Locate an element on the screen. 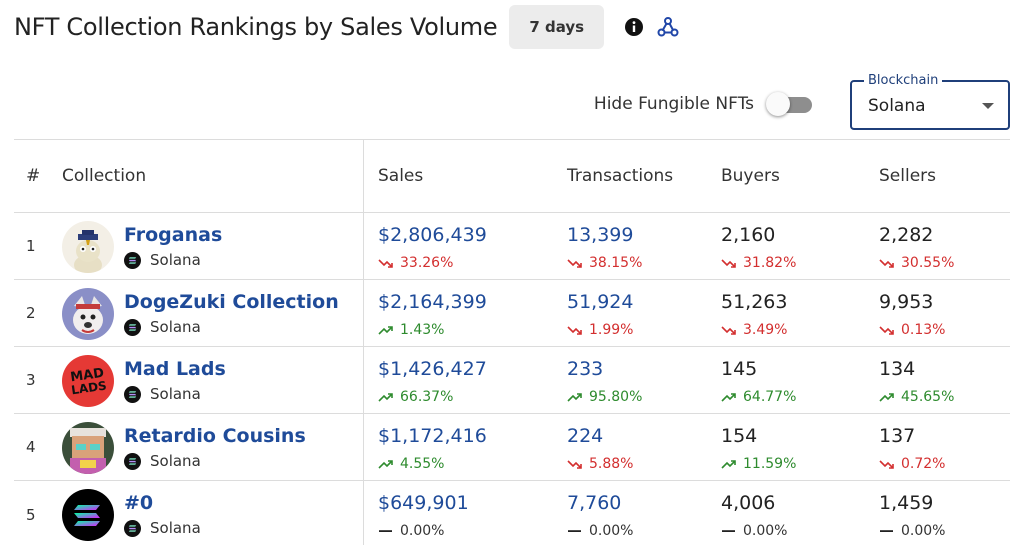 The width and height of the screenshot is (1024, 545). collection-cell: MAD LADS Mad Lads Solana is located at coordinates (213, 380).